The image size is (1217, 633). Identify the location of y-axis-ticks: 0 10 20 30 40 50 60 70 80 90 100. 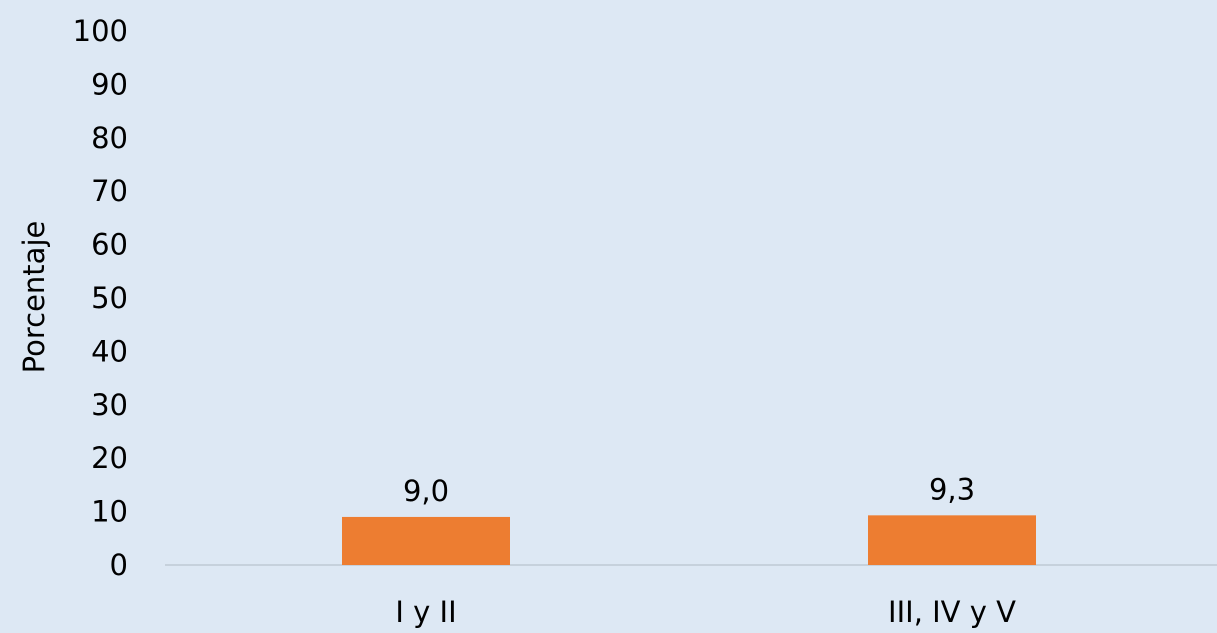
(100, 298).